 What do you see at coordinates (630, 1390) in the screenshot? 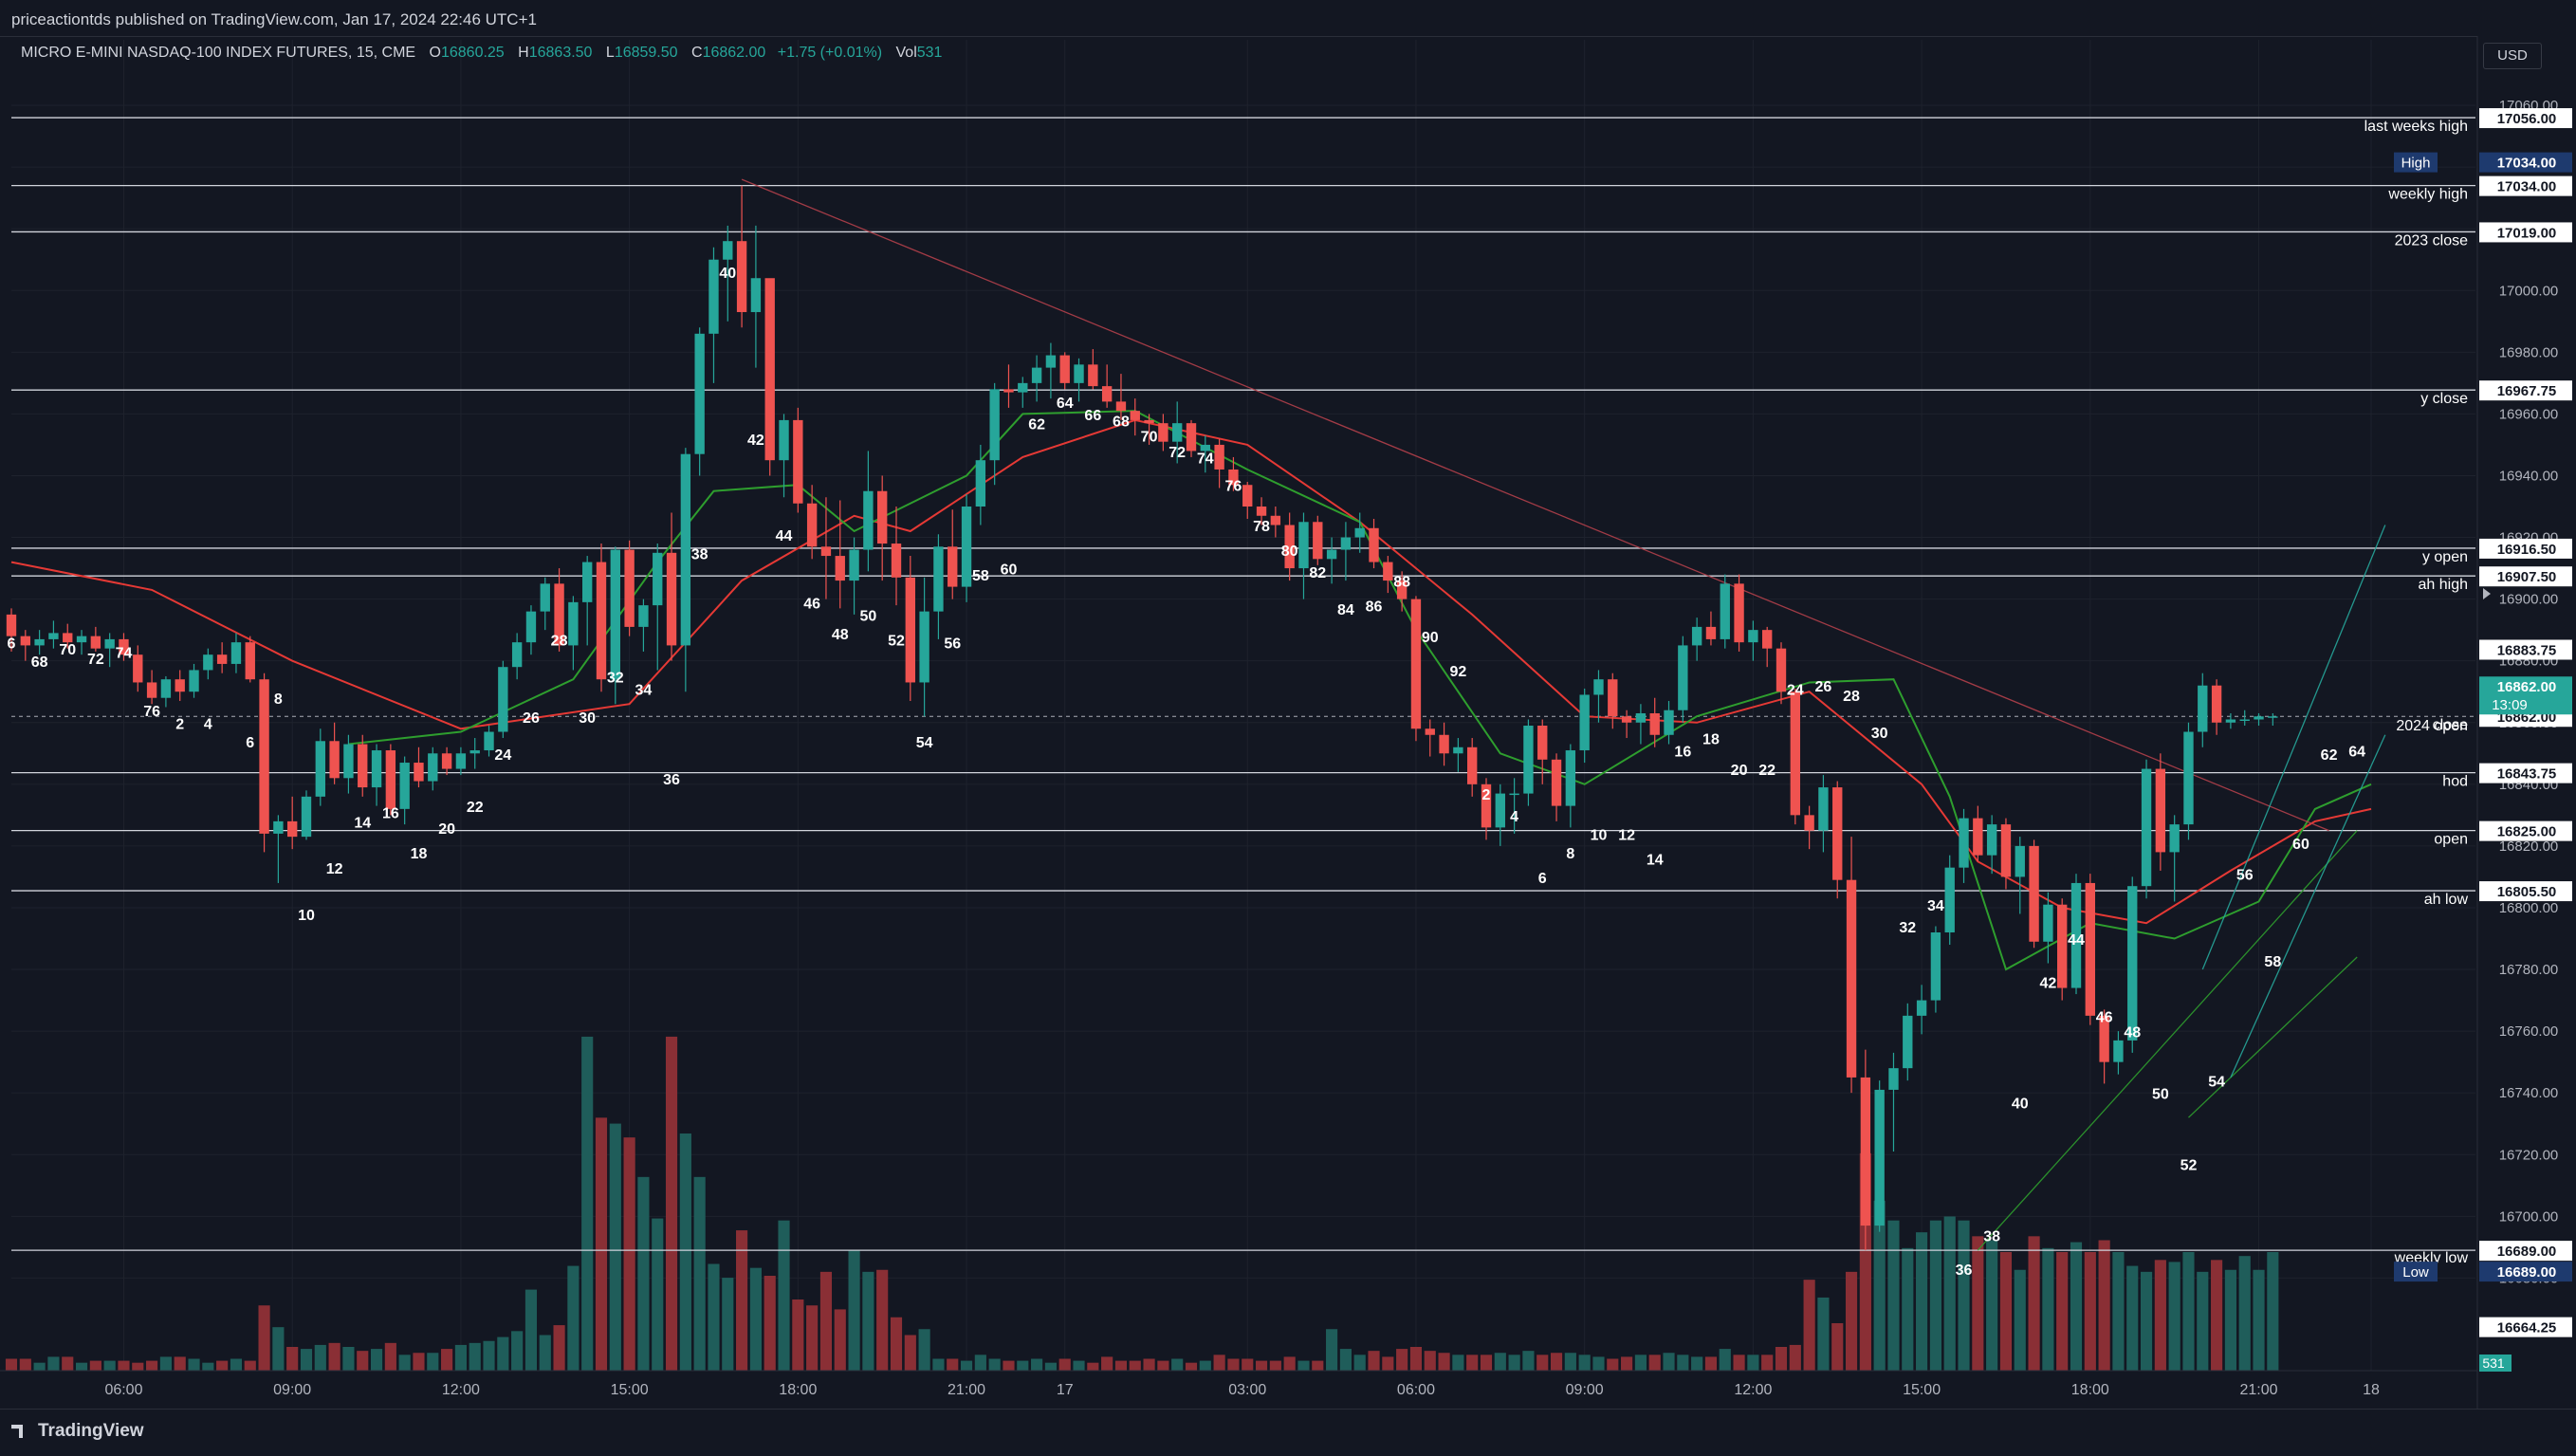
I see `time-tick-label: 15:00` at bounding box center [630, 1390].